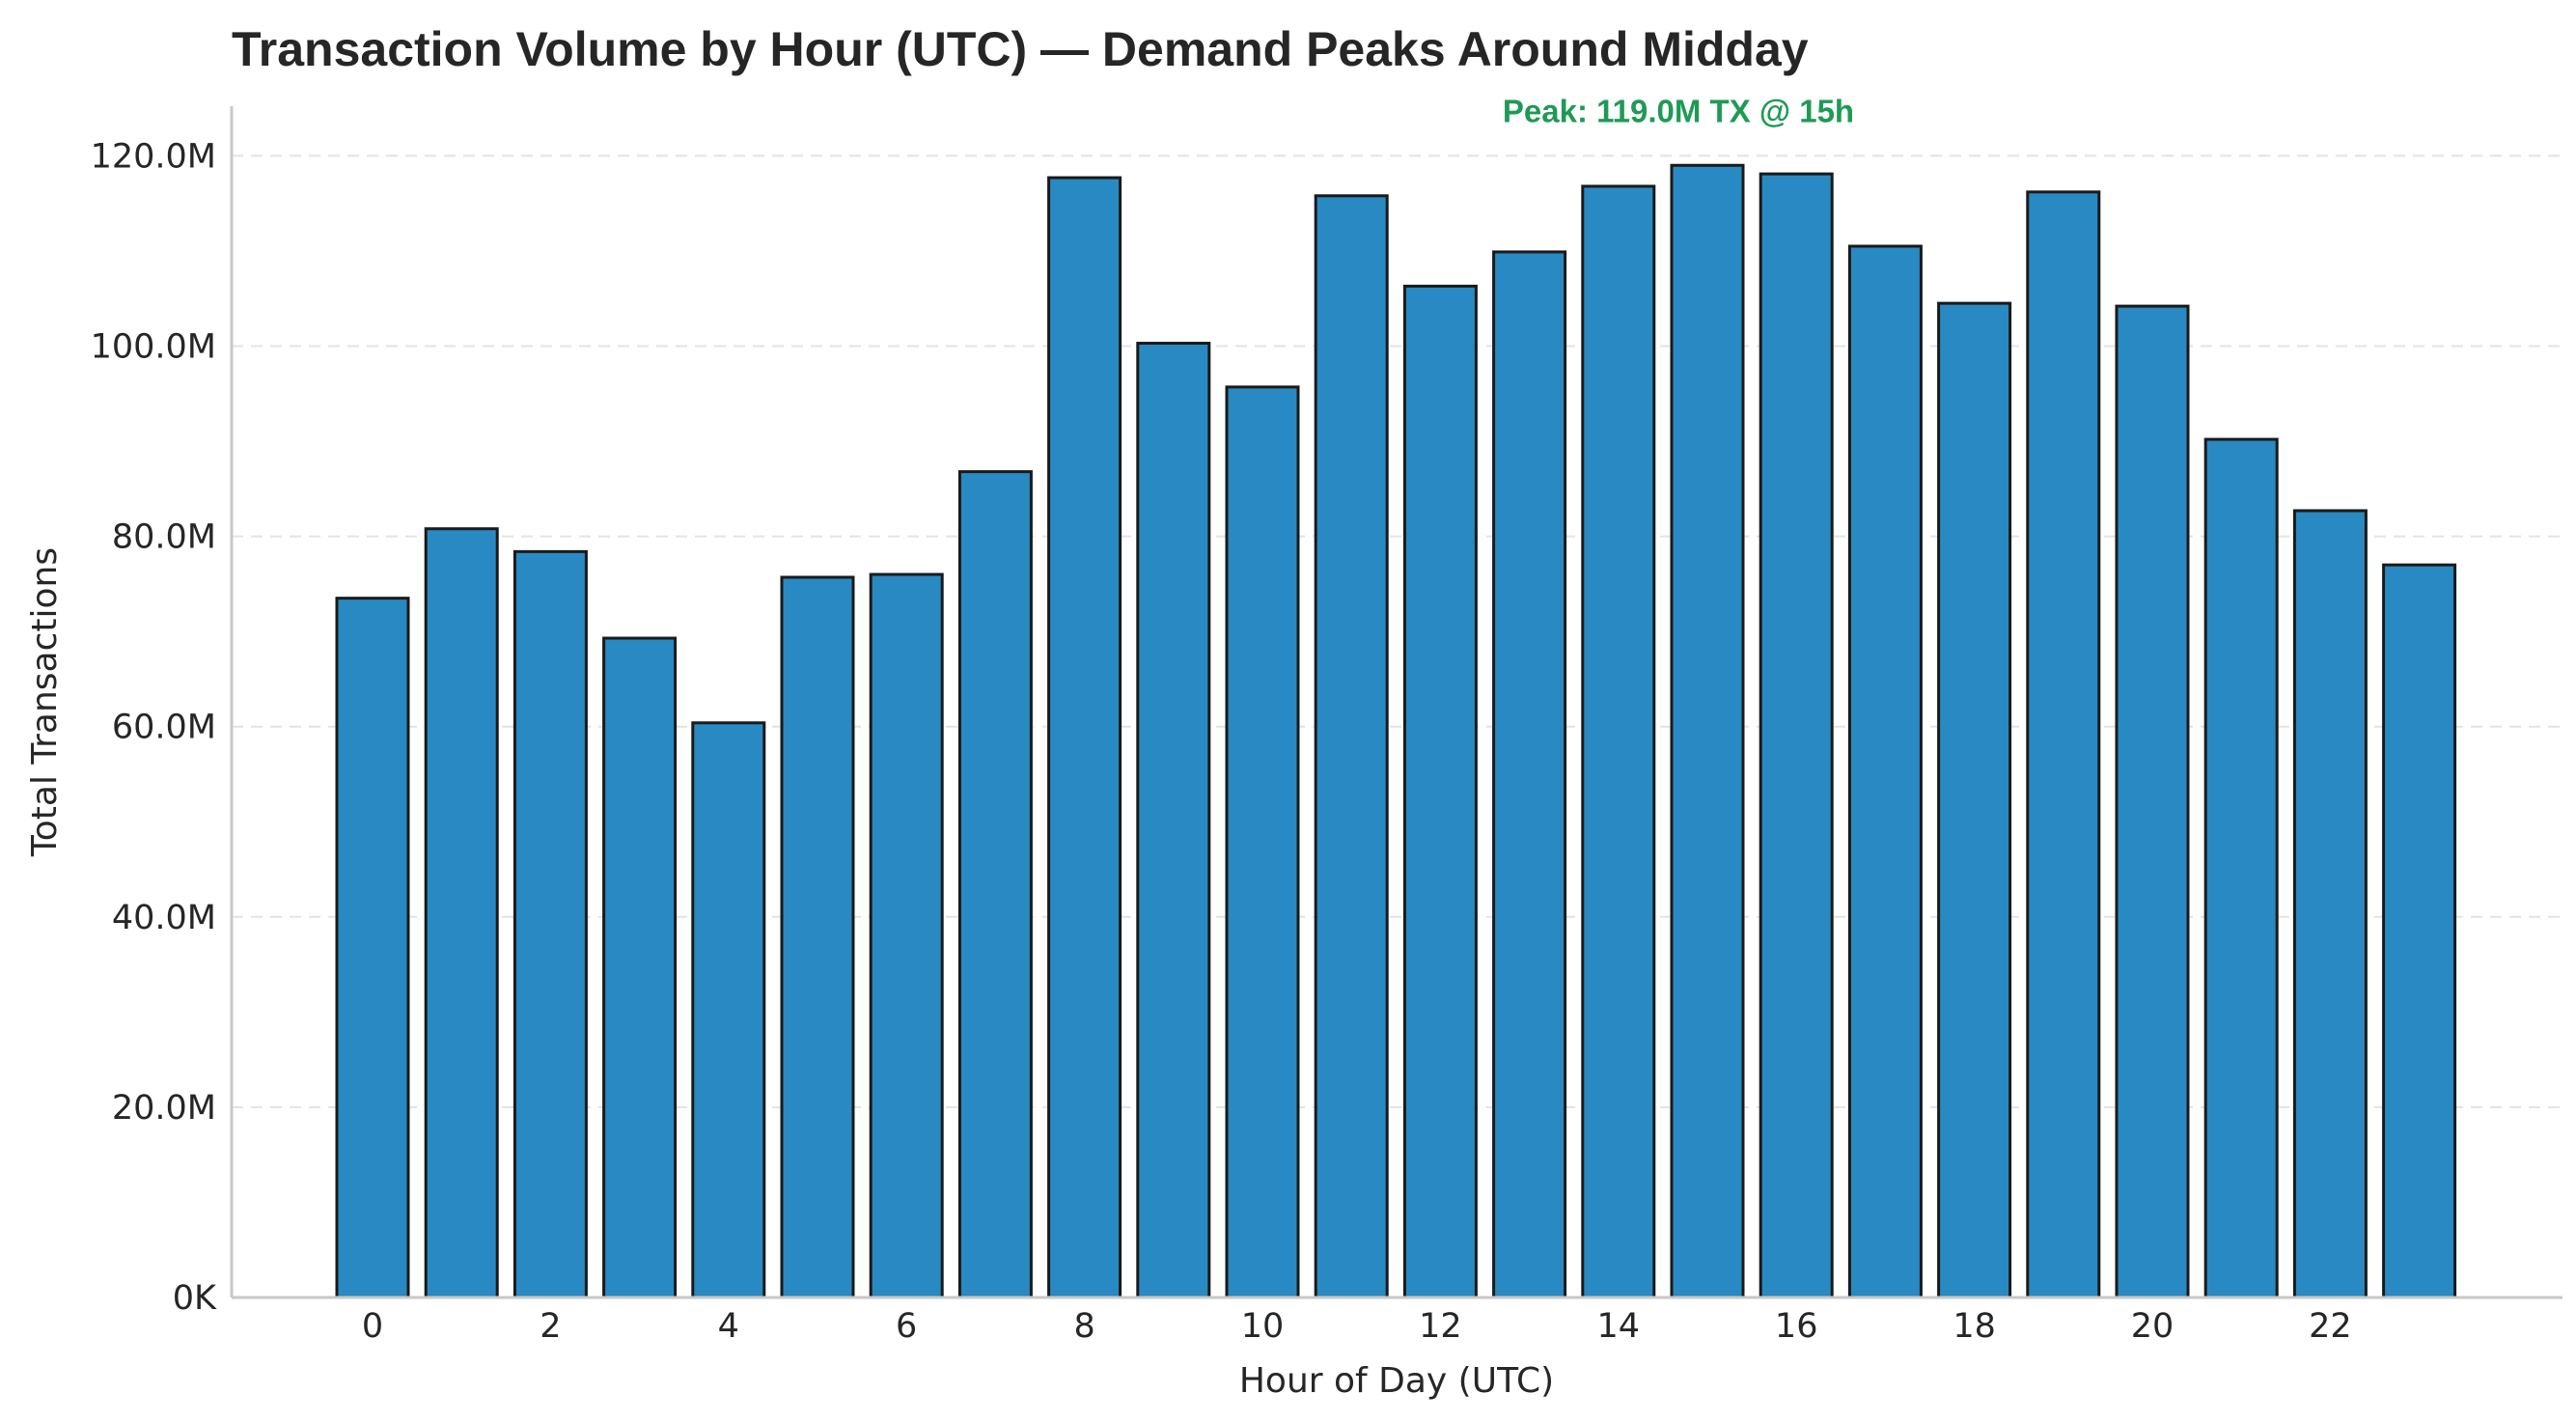 Image resolution: width=2576 pixels, height=1422 pixels. What do you see at coordinates (1263, 1326) in the screenshot?
I see `x-tick-label: 10` at bounding box center [1263, 1326].